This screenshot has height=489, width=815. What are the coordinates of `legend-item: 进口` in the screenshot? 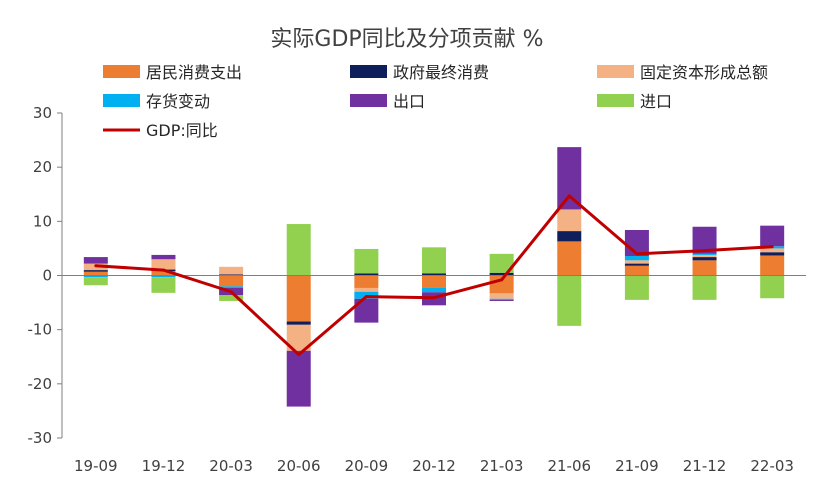 It's located at (634, 101).